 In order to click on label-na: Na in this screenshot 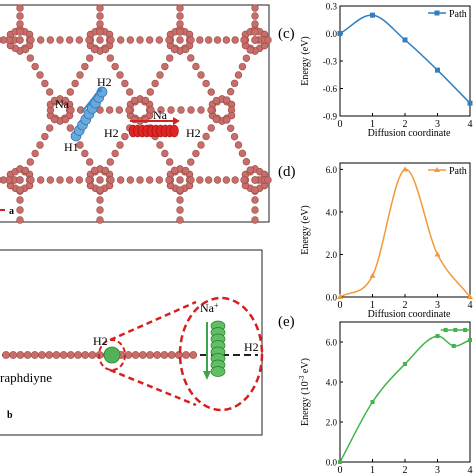, I will do `click(62, 104)`.